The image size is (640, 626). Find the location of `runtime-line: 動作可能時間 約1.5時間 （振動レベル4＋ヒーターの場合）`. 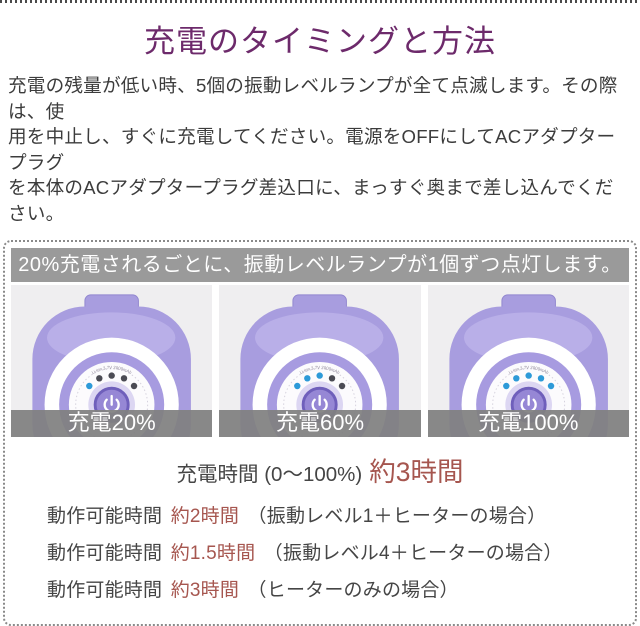

runtime-line: 動作可能時間 約1.5時間 （振動レベル4＋ヒーターの場合） is located at coordinates (339, 551).